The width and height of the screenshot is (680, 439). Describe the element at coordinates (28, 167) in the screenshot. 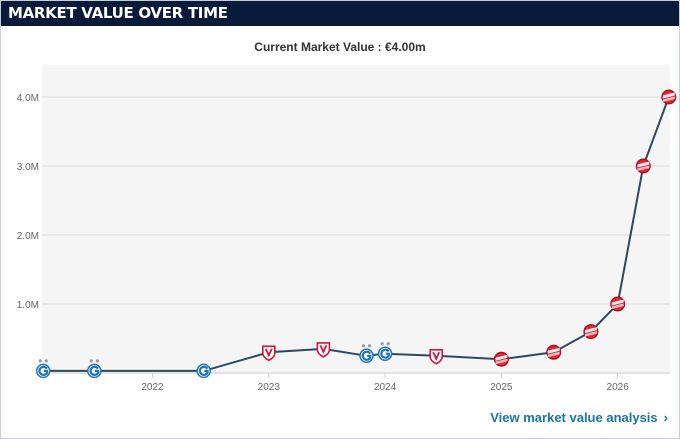

I see `y-tick-label: 3.0M` at that location.